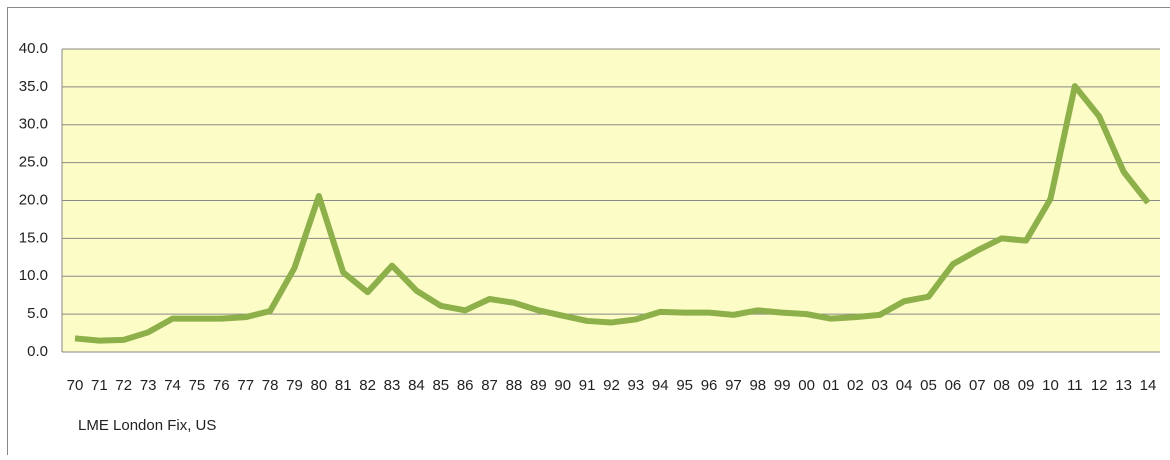 This screenshot has height=460, width=1170. What do you see at coordinates (319, 385) in the screenshot?
I see `x-tick-label: 80` at bounding box center [319, 385].